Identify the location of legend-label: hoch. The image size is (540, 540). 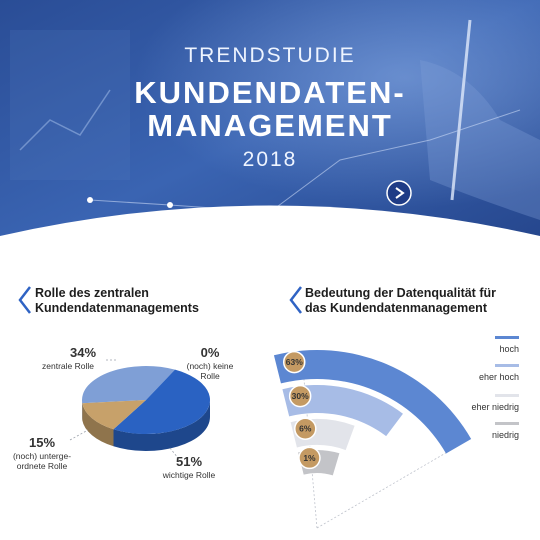
(509, 349).